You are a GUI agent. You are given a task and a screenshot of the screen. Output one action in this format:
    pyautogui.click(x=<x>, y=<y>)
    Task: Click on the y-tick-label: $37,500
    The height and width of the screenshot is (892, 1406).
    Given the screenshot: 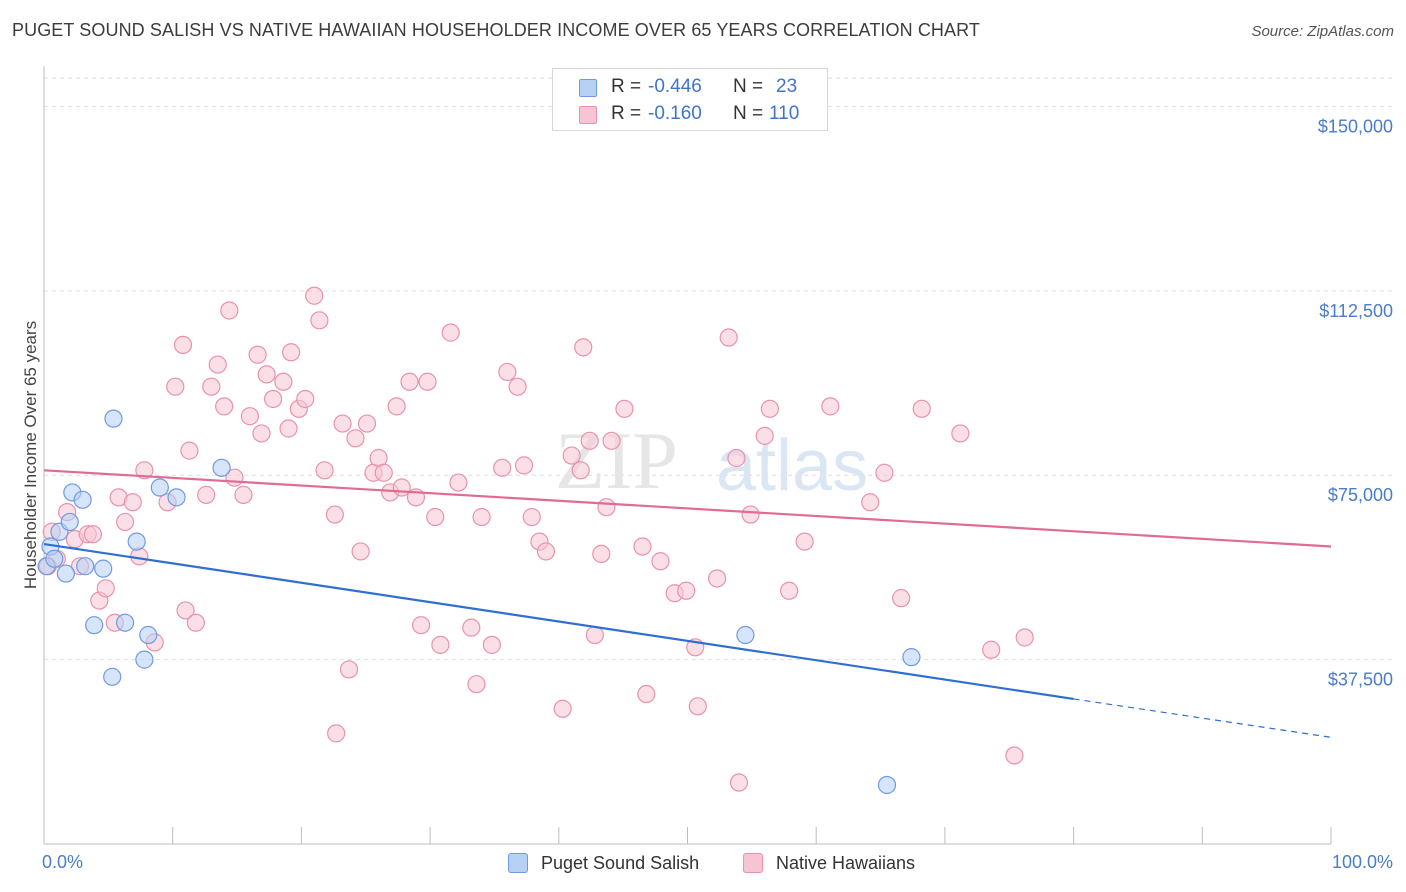 What is the action you would take?
    pyautogui.click(x=1360, y=680)
    